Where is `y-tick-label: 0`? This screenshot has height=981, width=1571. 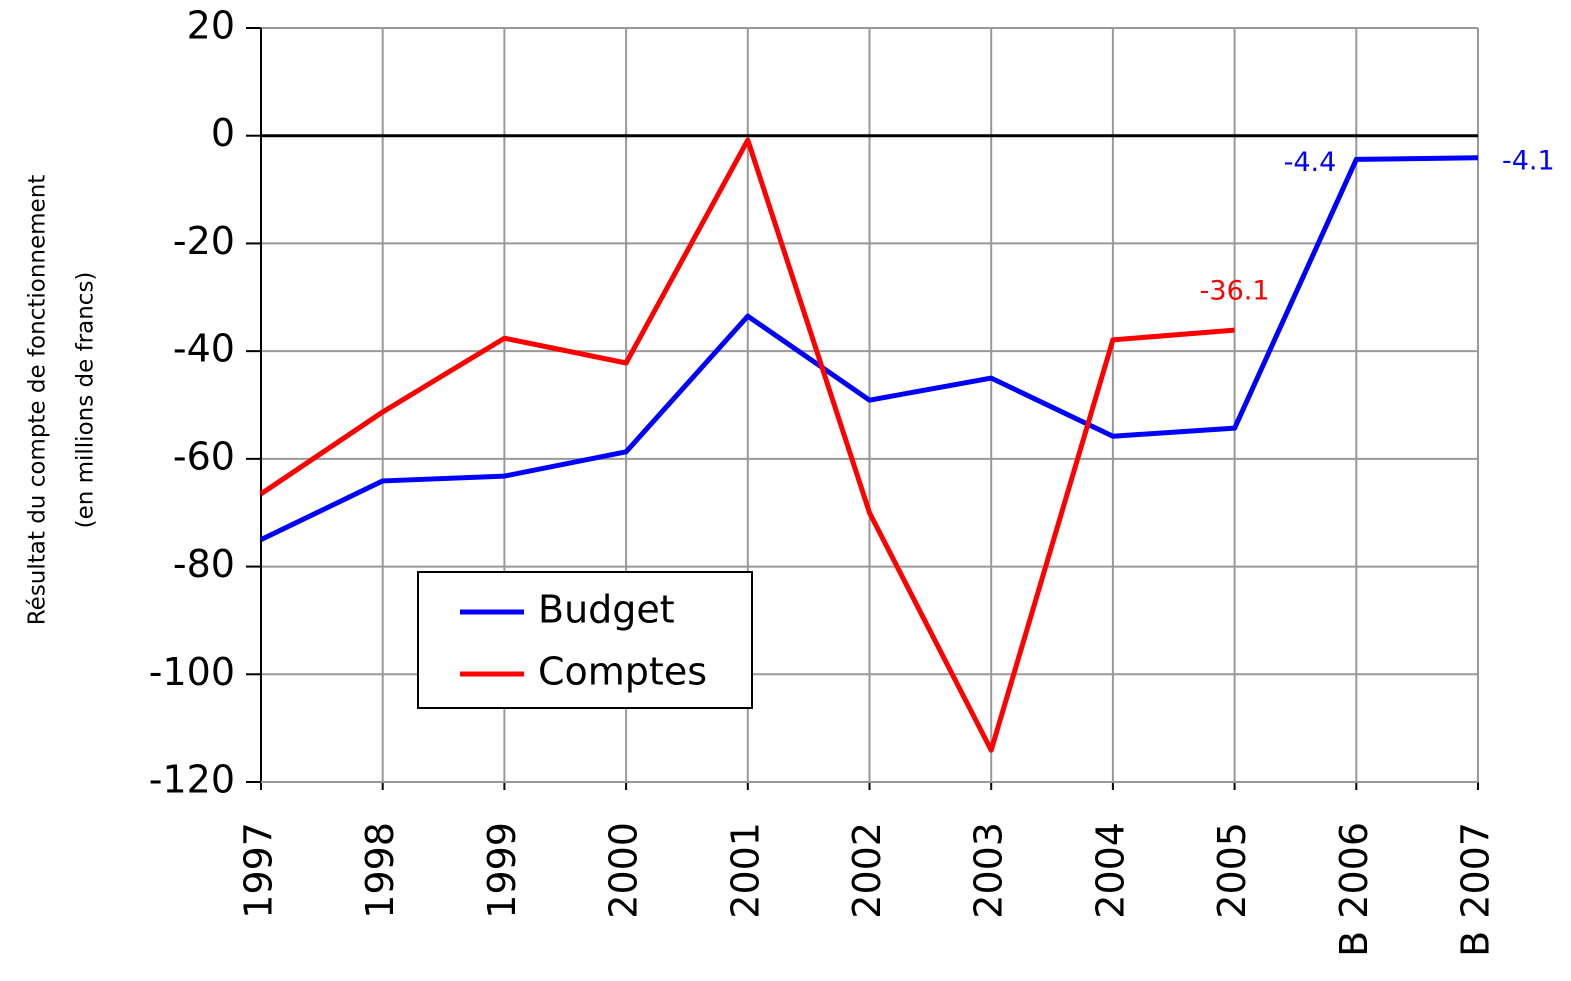
y-tick-label: 0 is located at coordinates (223, 133).